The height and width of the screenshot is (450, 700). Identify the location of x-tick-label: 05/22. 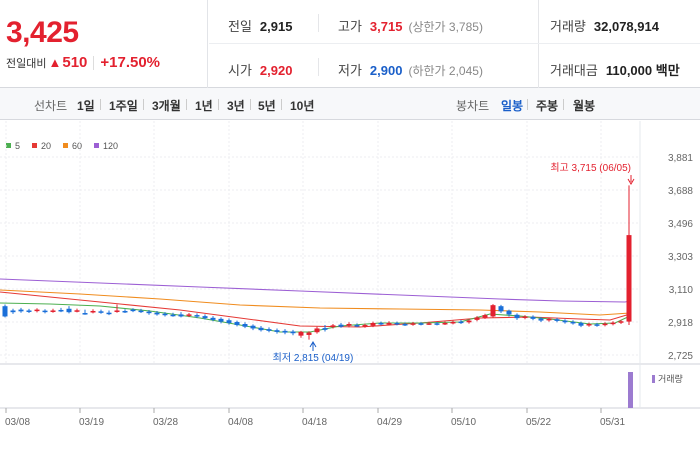
(538, 422).